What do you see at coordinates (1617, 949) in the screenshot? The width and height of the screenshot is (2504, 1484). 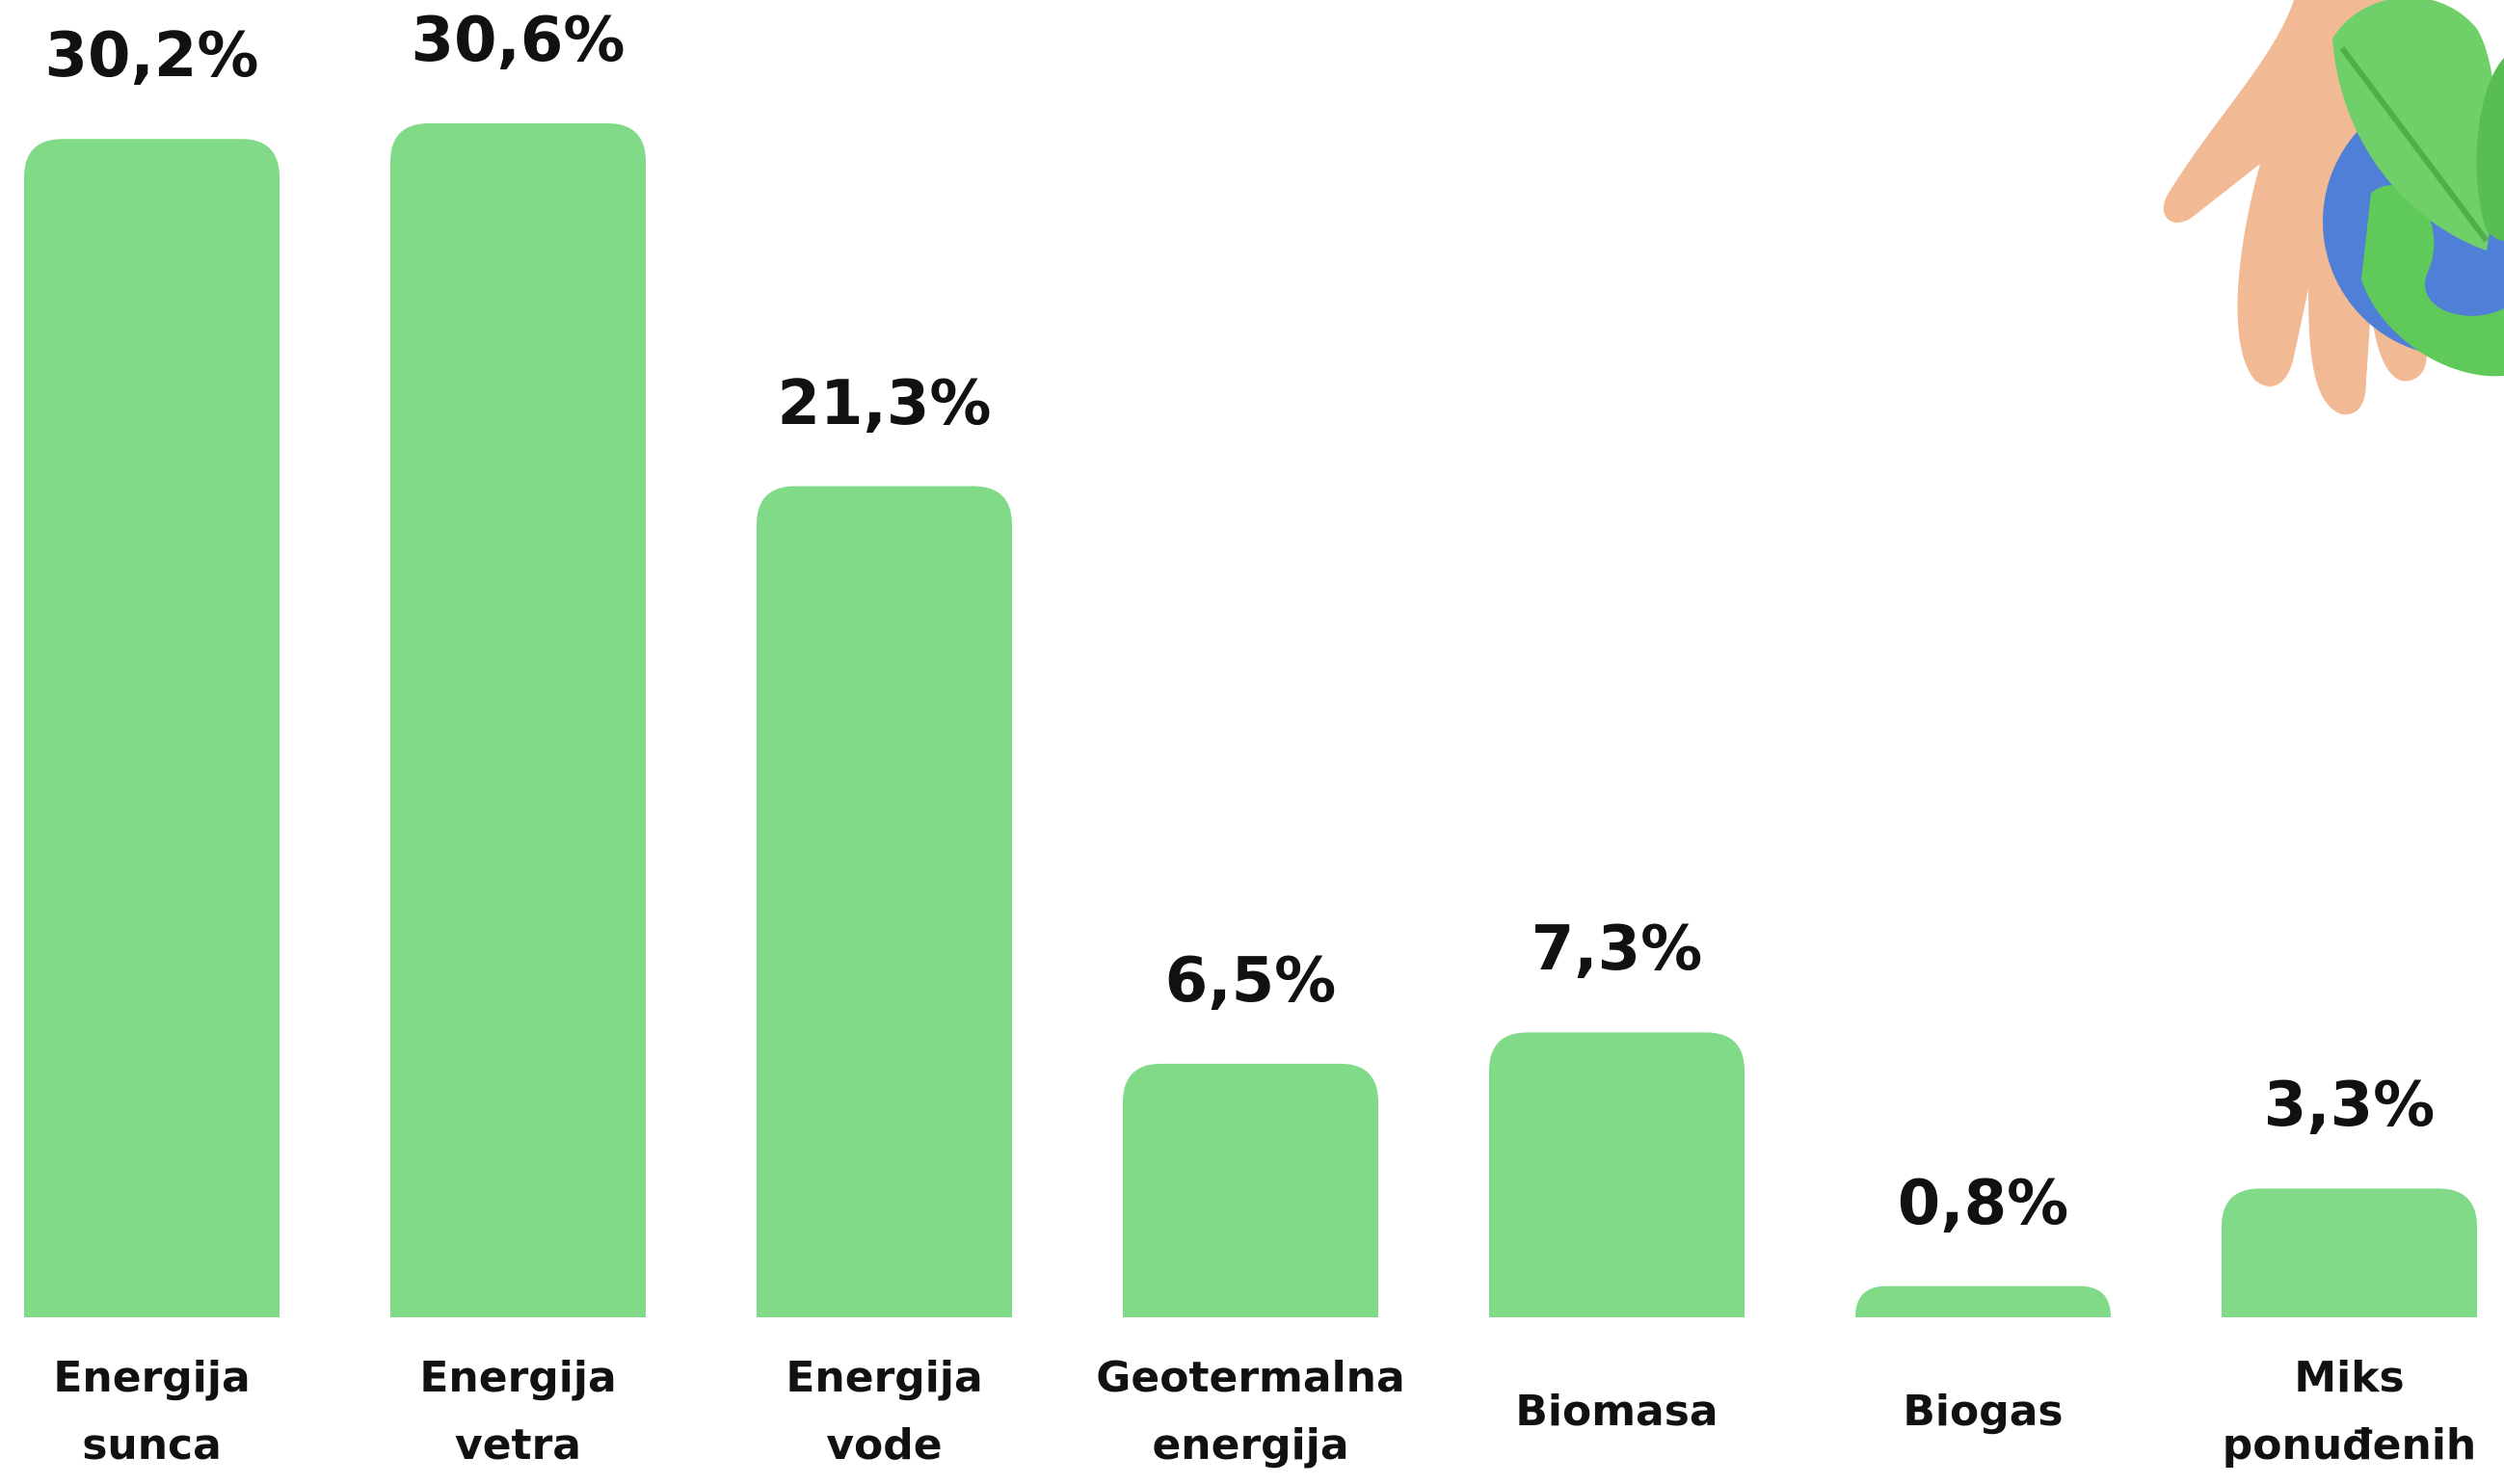 I see `value-label: 7,3%` at bounding box center [1617, 949].